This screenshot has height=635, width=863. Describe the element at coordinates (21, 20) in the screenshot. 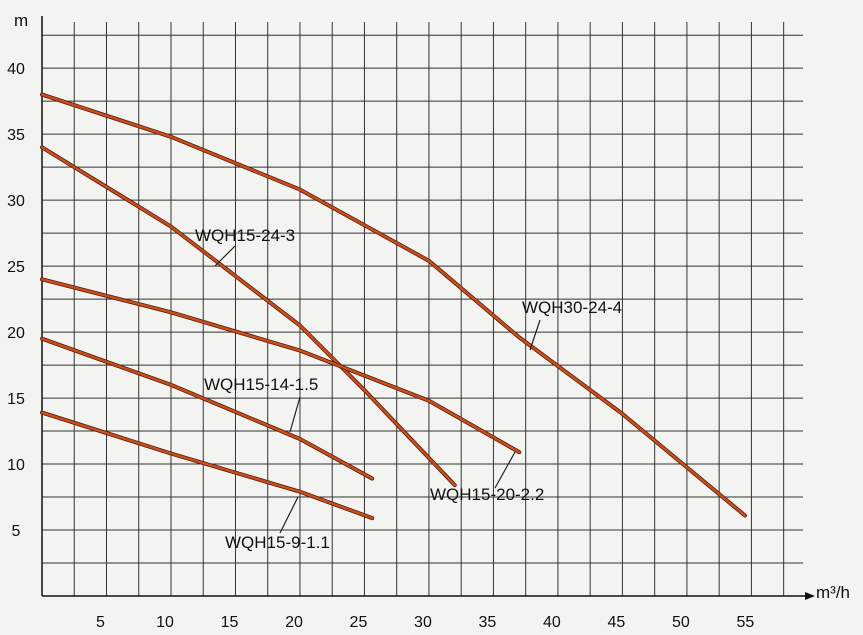

I see `y-axis-label: m` at that location.